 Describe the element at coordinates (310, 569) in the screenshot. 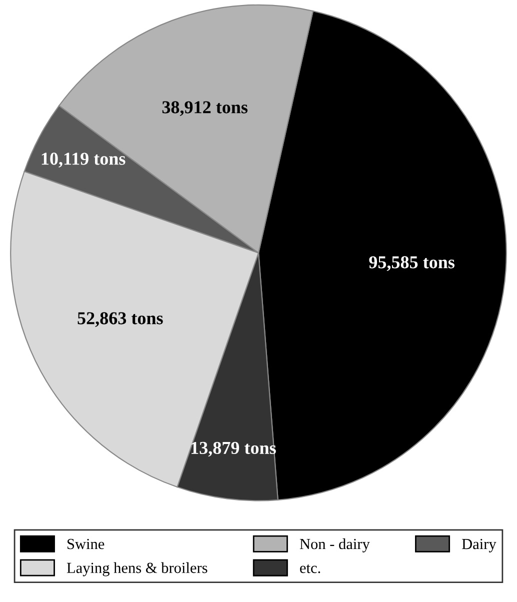

I see `legend-label: etc.` at that location.